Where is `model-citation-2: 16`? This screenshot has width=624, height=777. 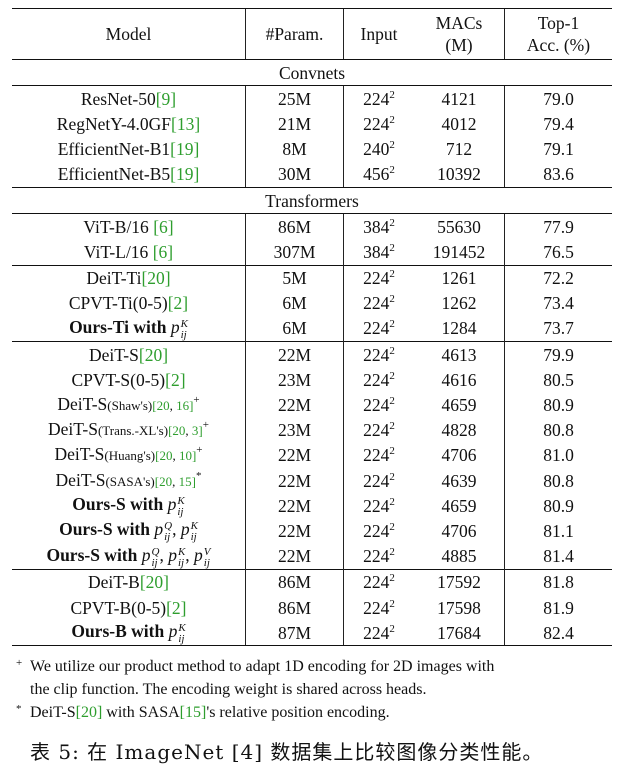
model-citation-2: 16 is located at coordinates (183, 406).